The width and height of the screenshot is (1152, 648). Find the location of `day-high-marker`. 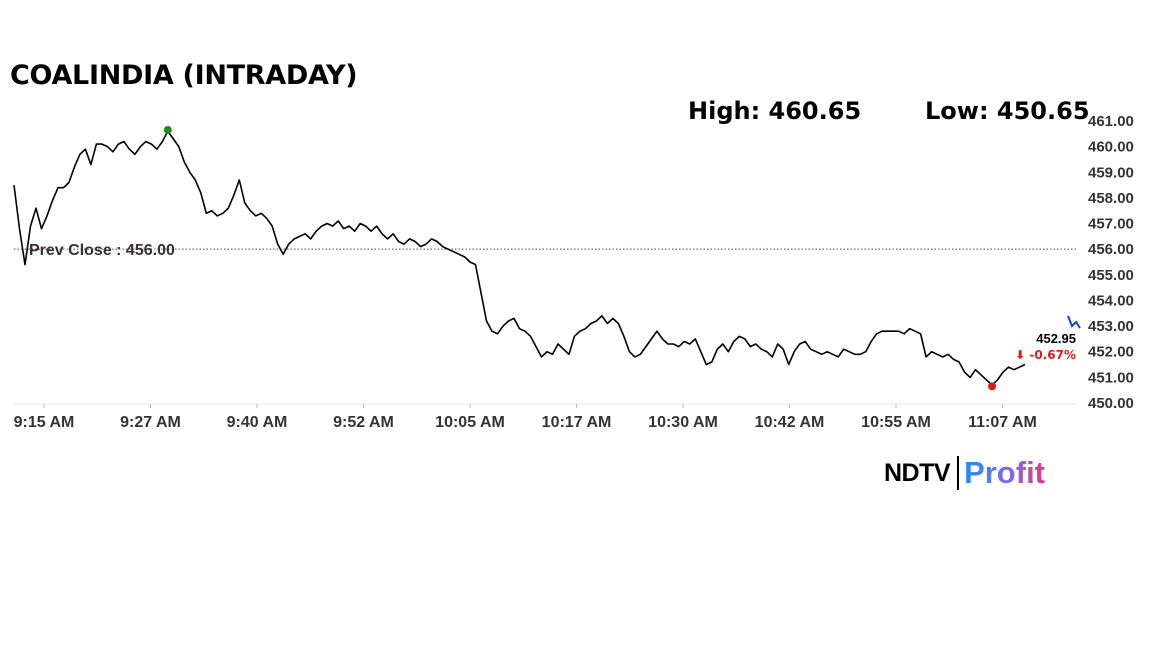

day-high-marker is located at coordinates (167, 129).